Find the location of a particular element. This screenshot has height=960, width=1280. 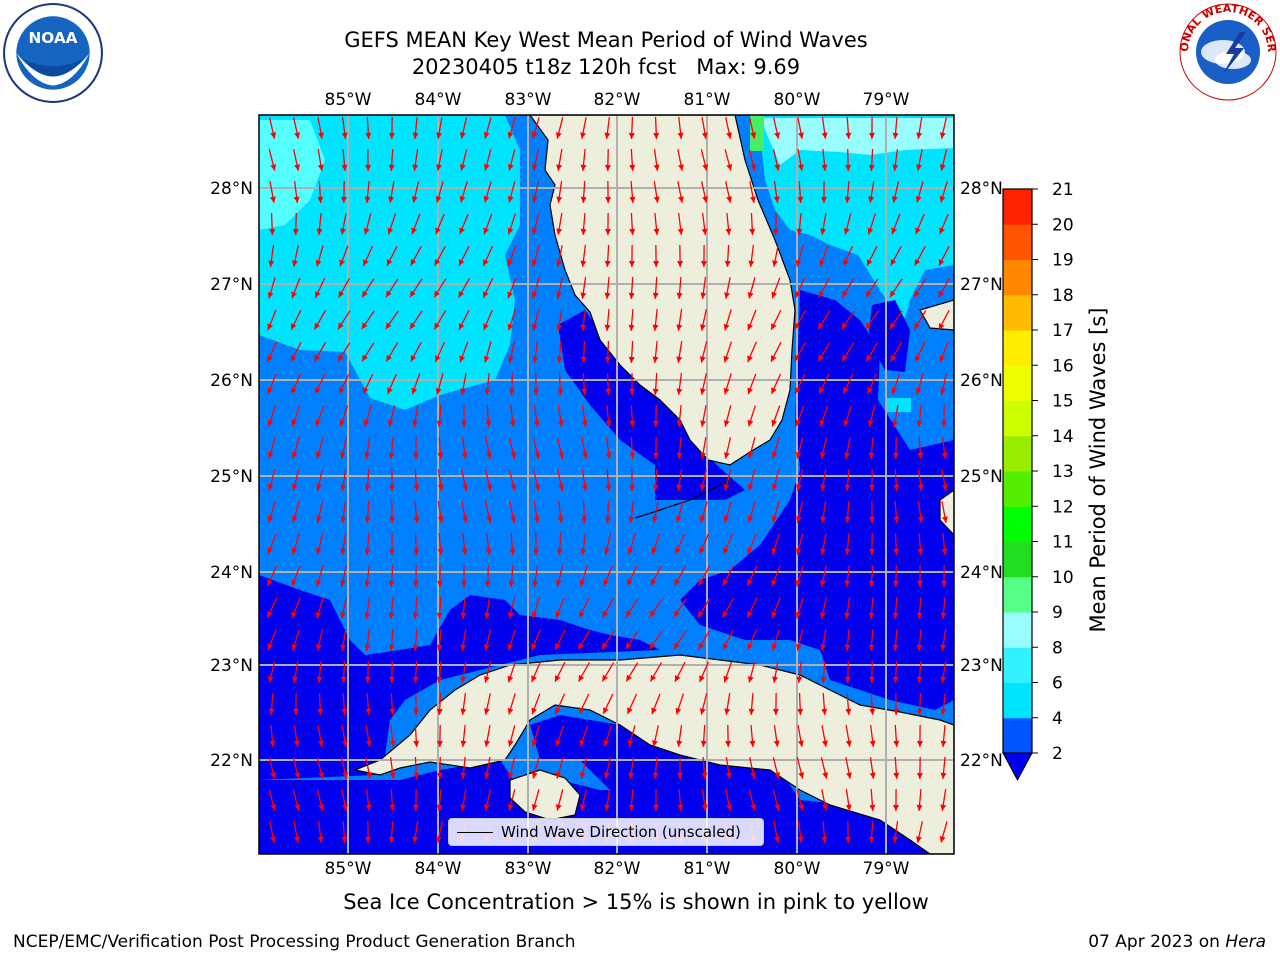

lon-label-bottom: 85°W is located at coordinates (348, 869).